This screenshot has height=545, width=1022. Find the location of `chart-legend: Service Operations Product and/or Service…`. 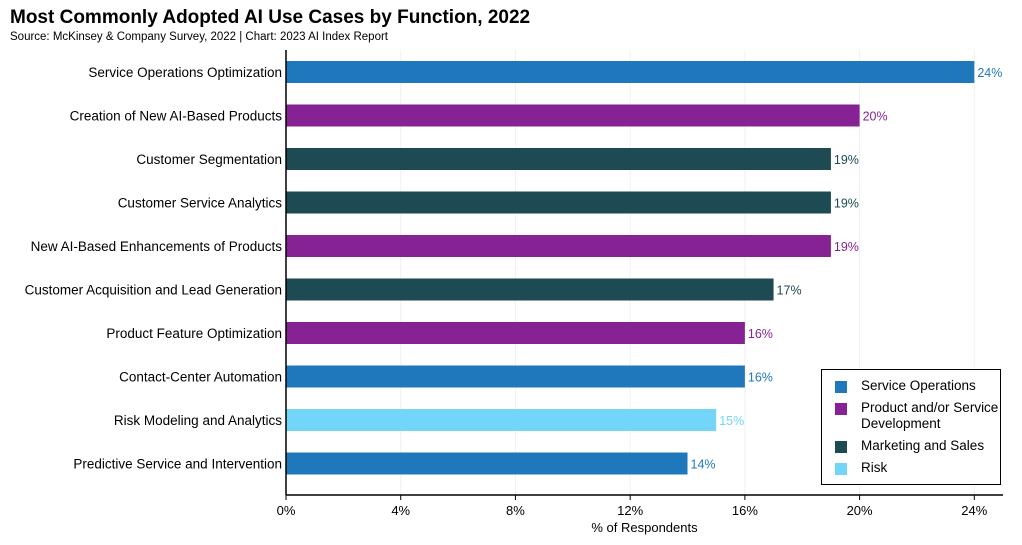

chart-legend: Service Operations Product and/or Service… is located at coordinates (911, 427).